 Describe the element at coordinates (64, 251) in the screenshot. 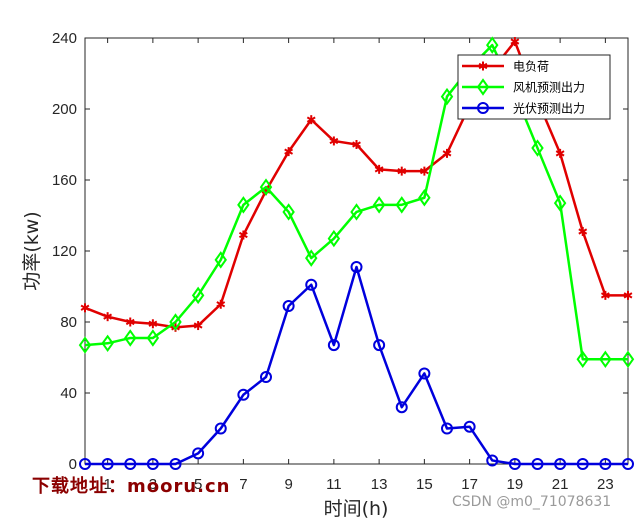

I see `y-tick-label: 120` at that location.